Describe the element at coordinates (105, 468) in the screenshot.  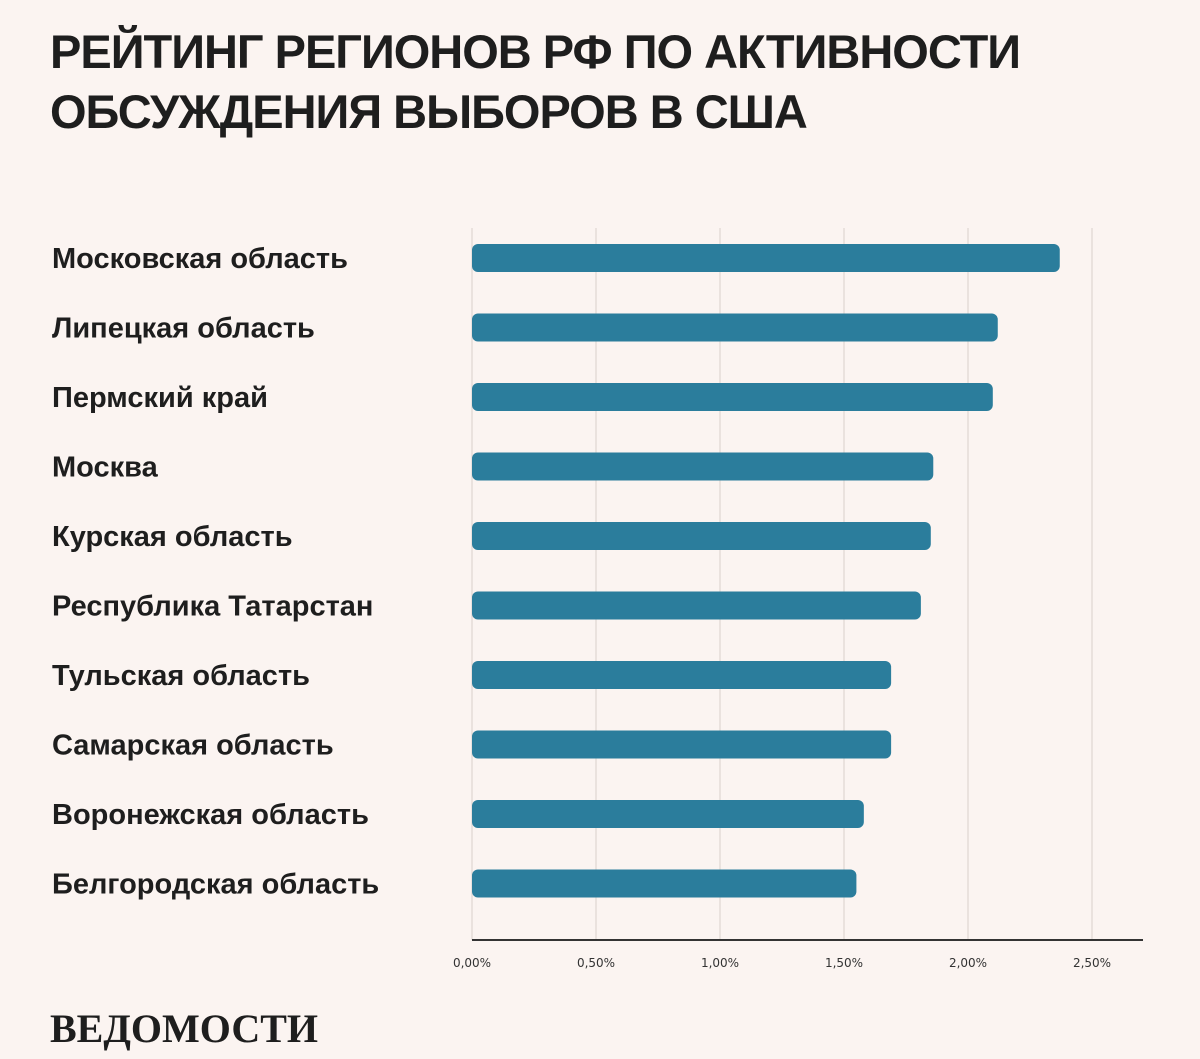
I see `category-label-4: Москва` at that location.